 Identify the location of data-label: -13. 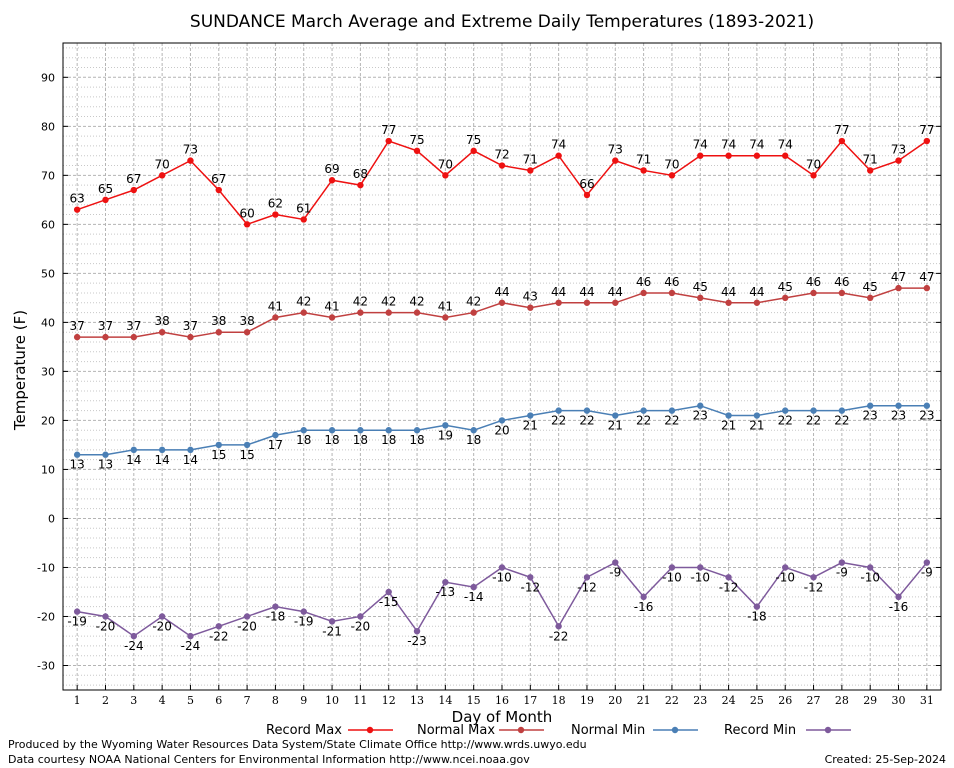
(446, 592).